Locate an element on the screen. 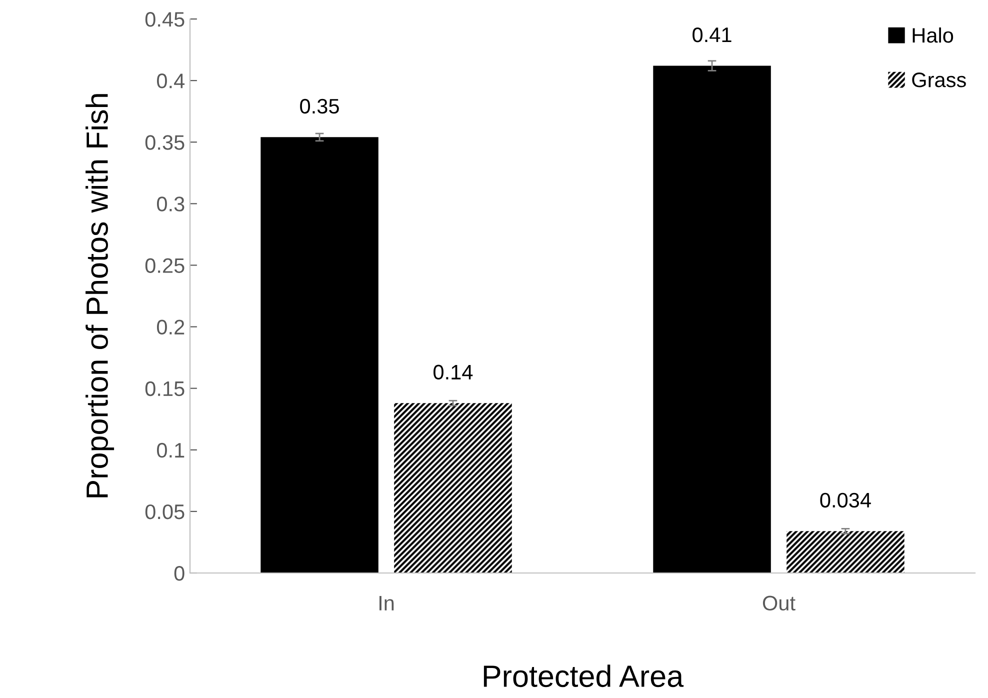  y-axis-title: Proportion of Photos with Fish is located at coordinates (100, 296).